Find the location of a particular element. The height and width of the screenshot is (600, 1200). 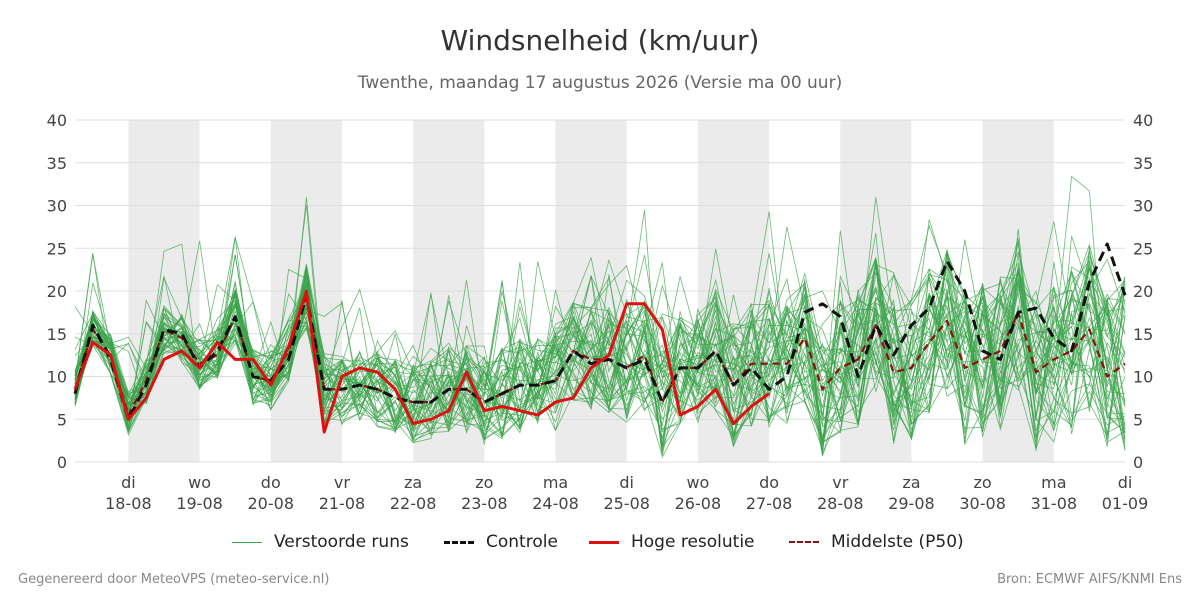

legend-item-hires: Hoge resolutie is located at coordinates (672, 542).